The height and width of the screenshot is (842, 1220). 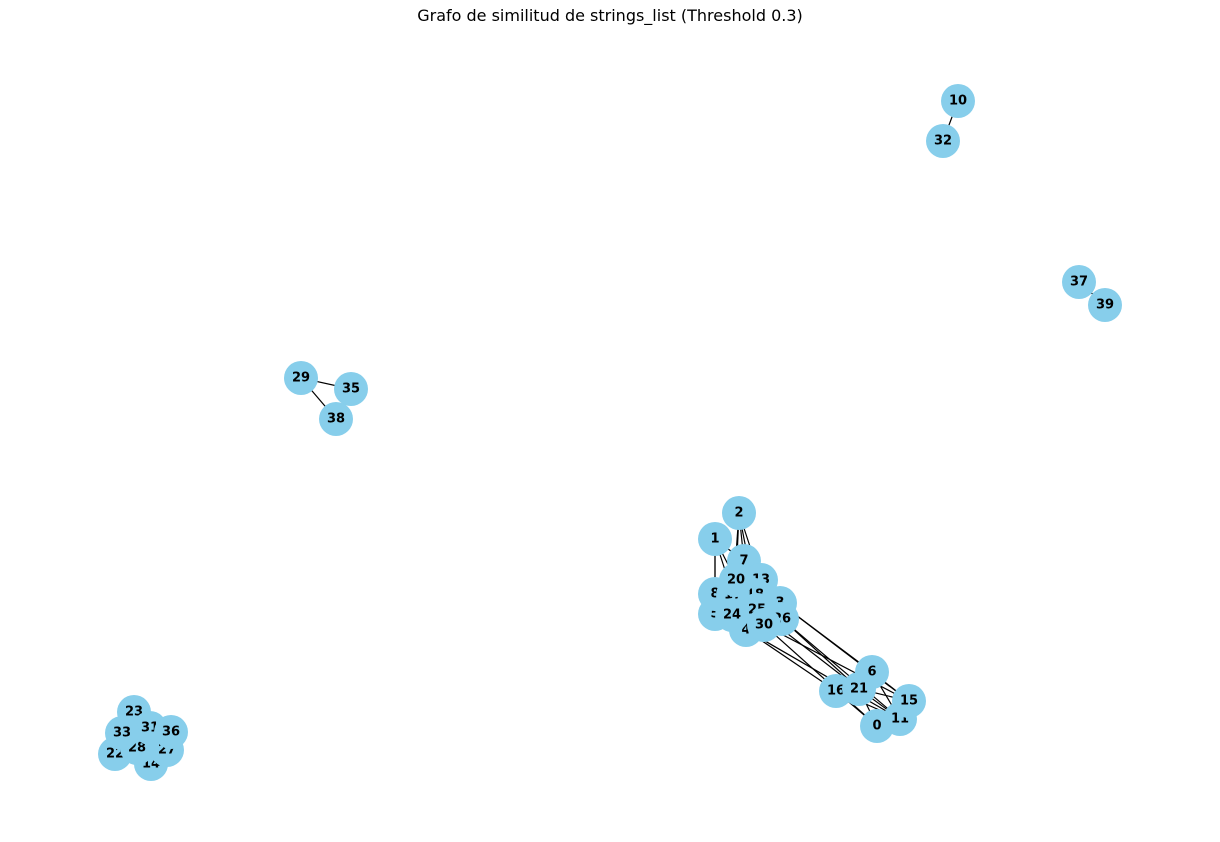 What do you see at coordinates (876, 726) in the screenshot?
I see `node-label: 0` at bounding box center [876, 726].